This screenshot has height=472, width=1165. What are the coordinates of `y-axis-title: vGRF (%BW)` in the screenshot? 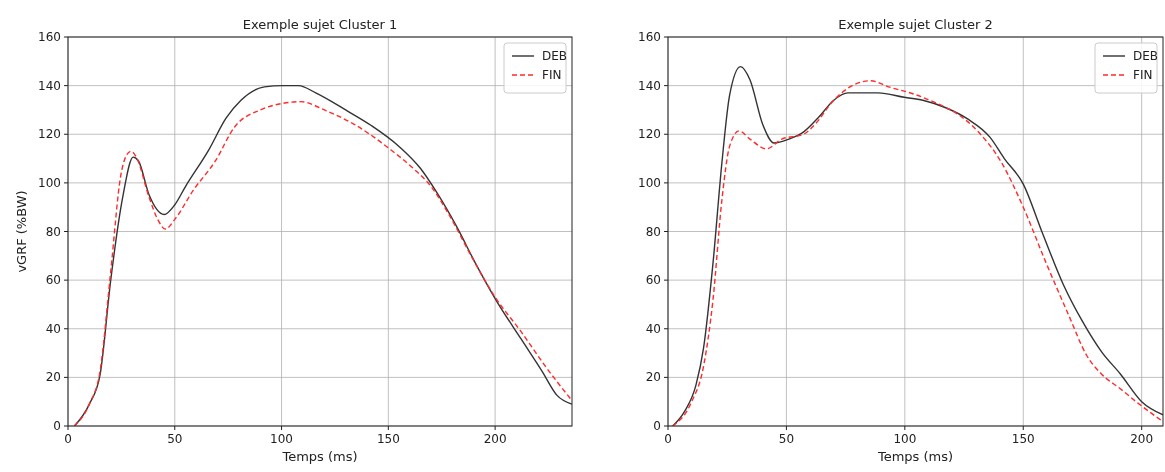 It's located at (21, 231).